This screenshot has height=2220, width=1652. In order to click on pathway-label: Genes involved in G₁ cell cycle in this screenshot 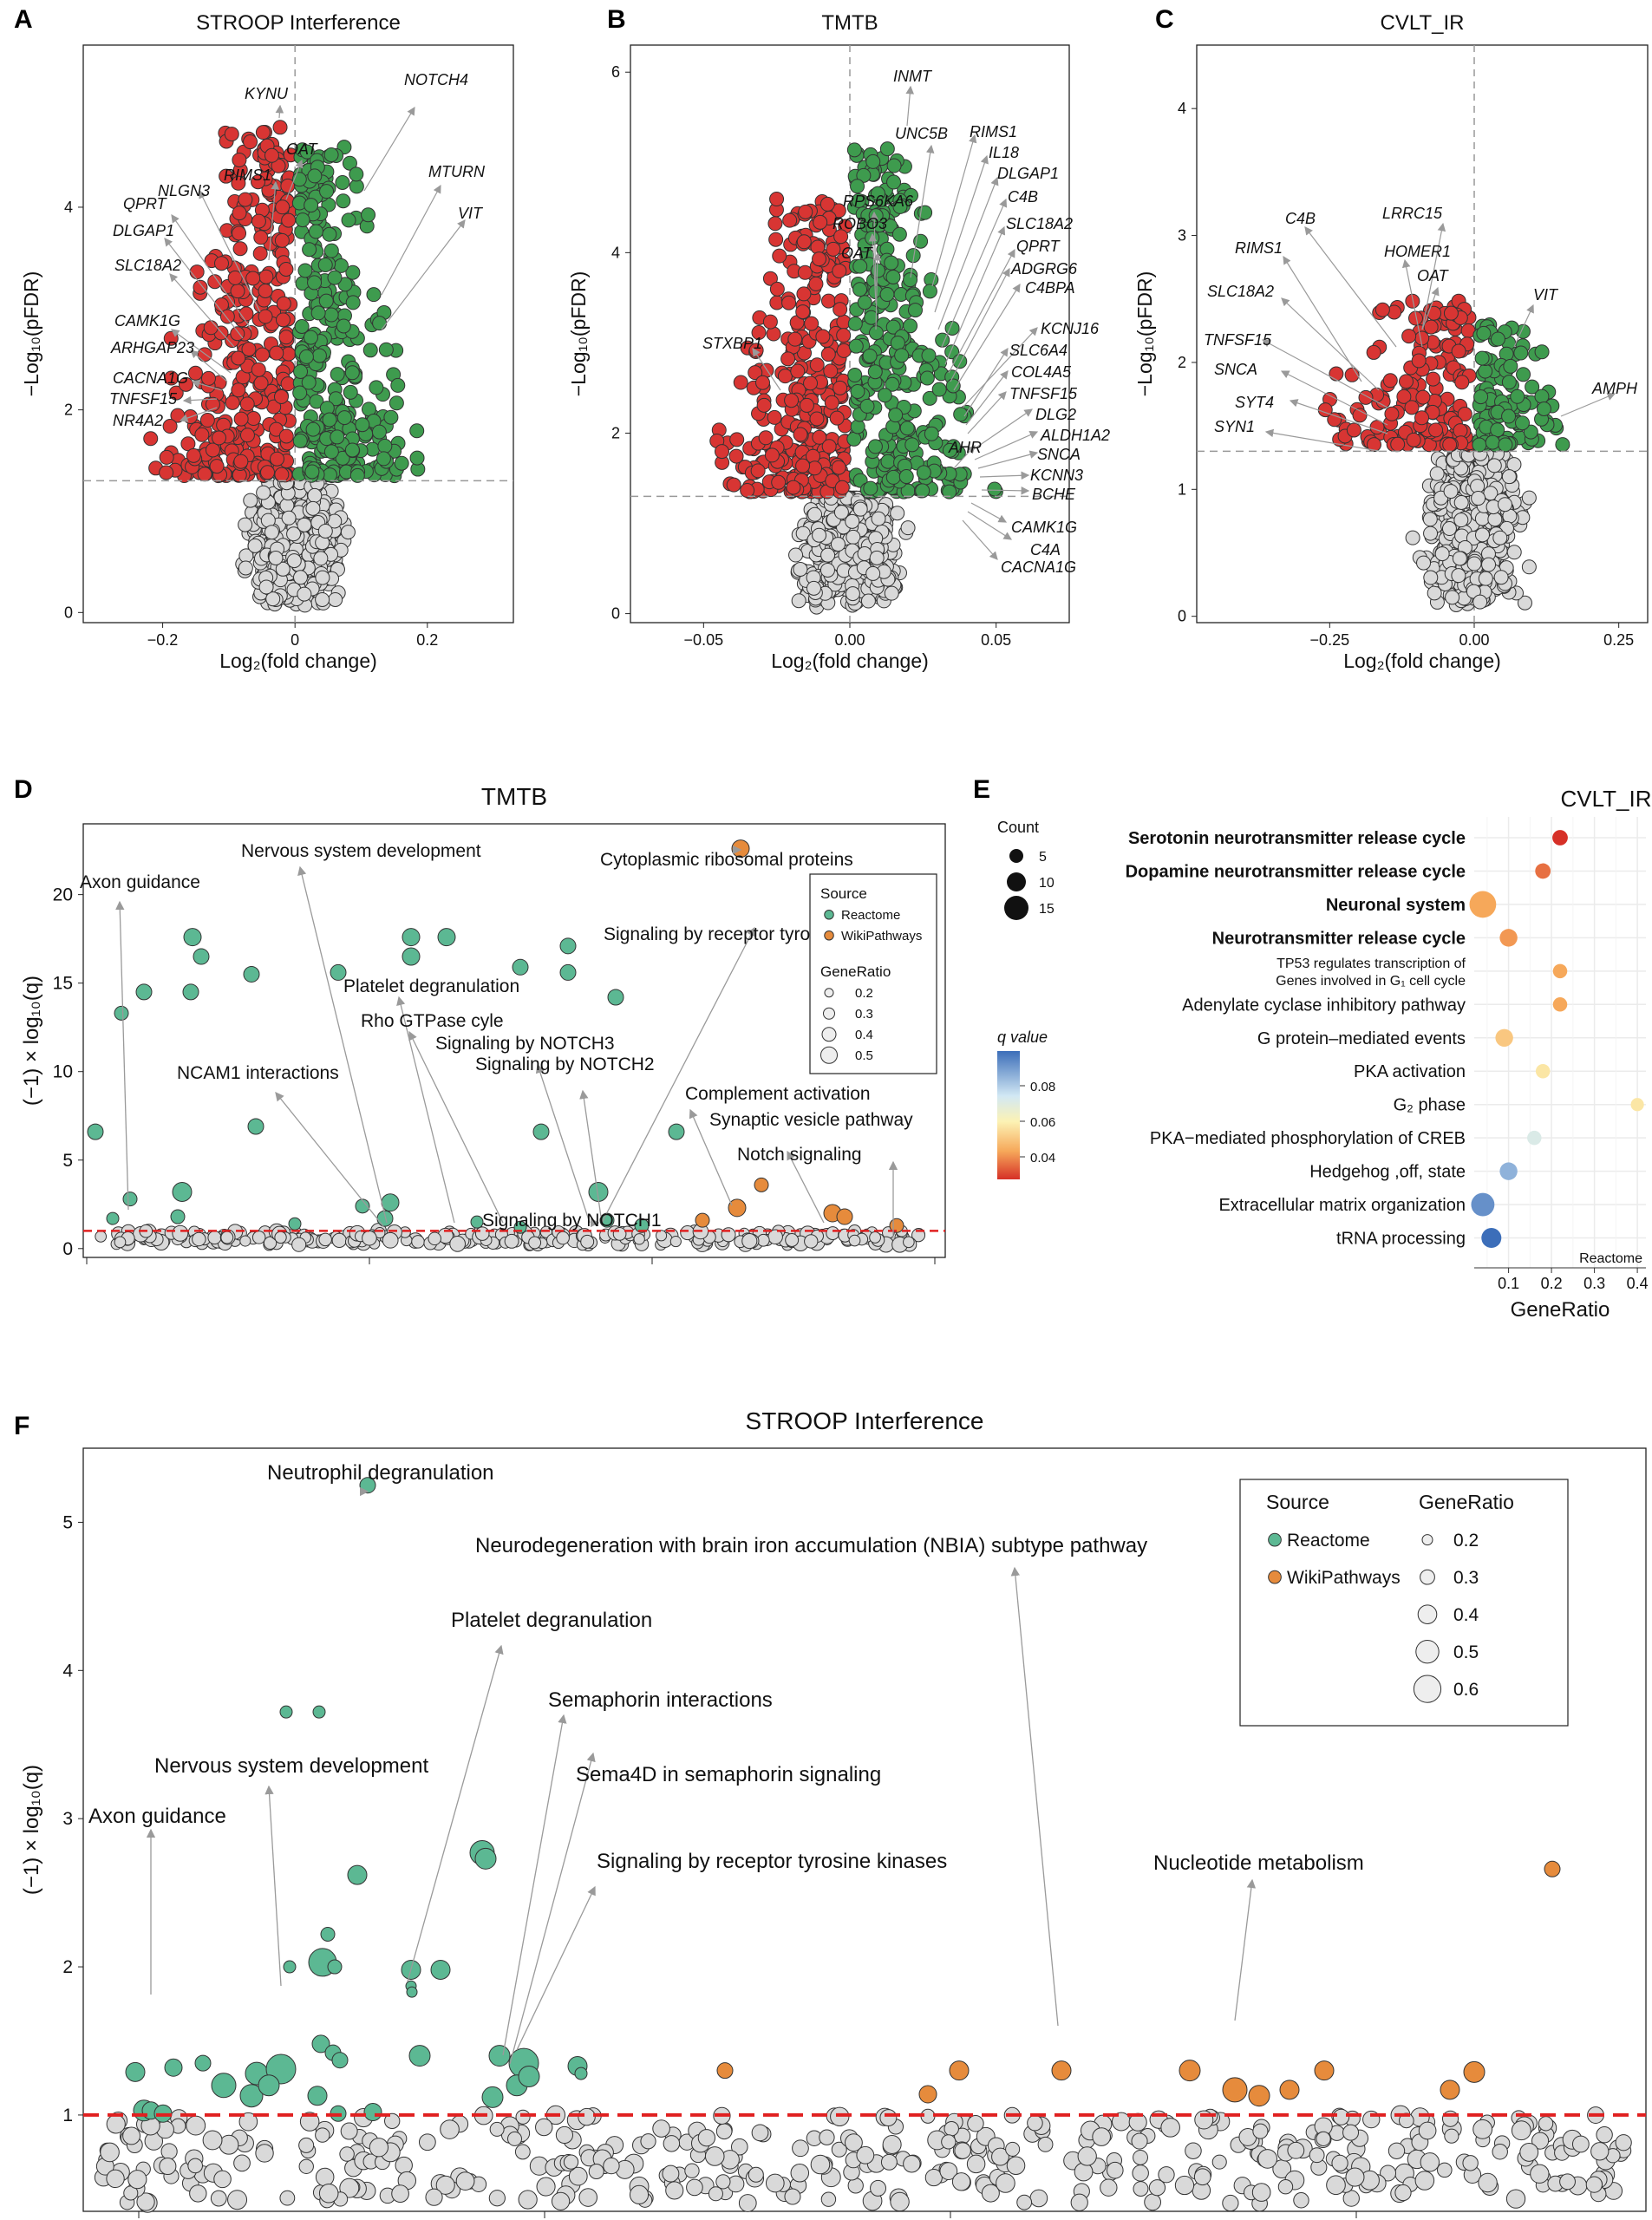, I will do `click(1371, 981)`.